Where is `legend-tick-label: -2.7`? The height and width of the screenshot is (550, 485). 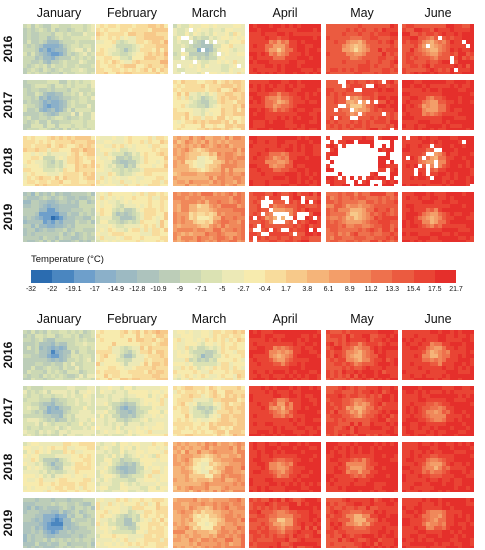 legend-tick-label: -2.7 is located at coordinates (243, 289).